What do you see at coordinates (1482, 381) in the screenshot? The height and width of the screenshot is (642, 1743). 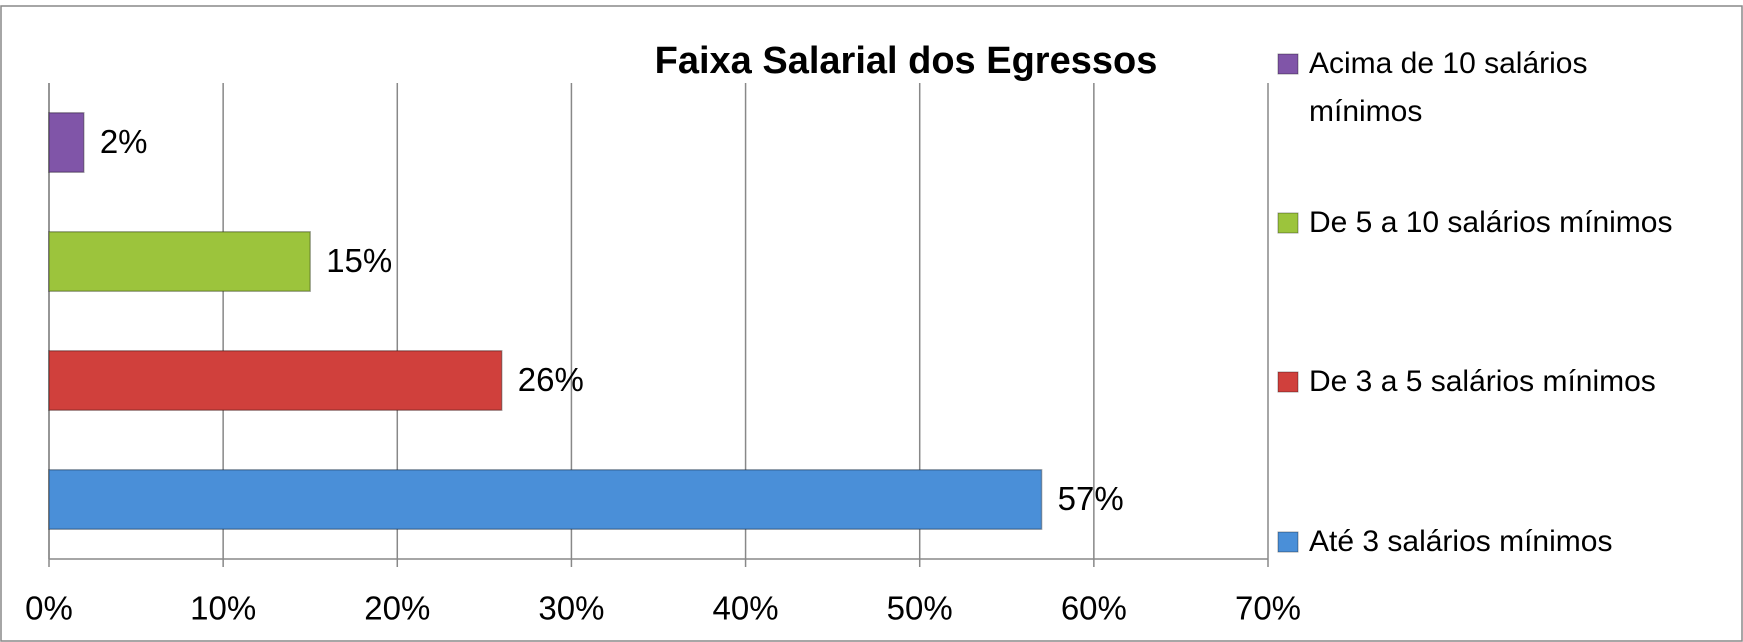 I see `legend-label: De 3 a 5 salários mínimos` at bounding box center [1482, 381].